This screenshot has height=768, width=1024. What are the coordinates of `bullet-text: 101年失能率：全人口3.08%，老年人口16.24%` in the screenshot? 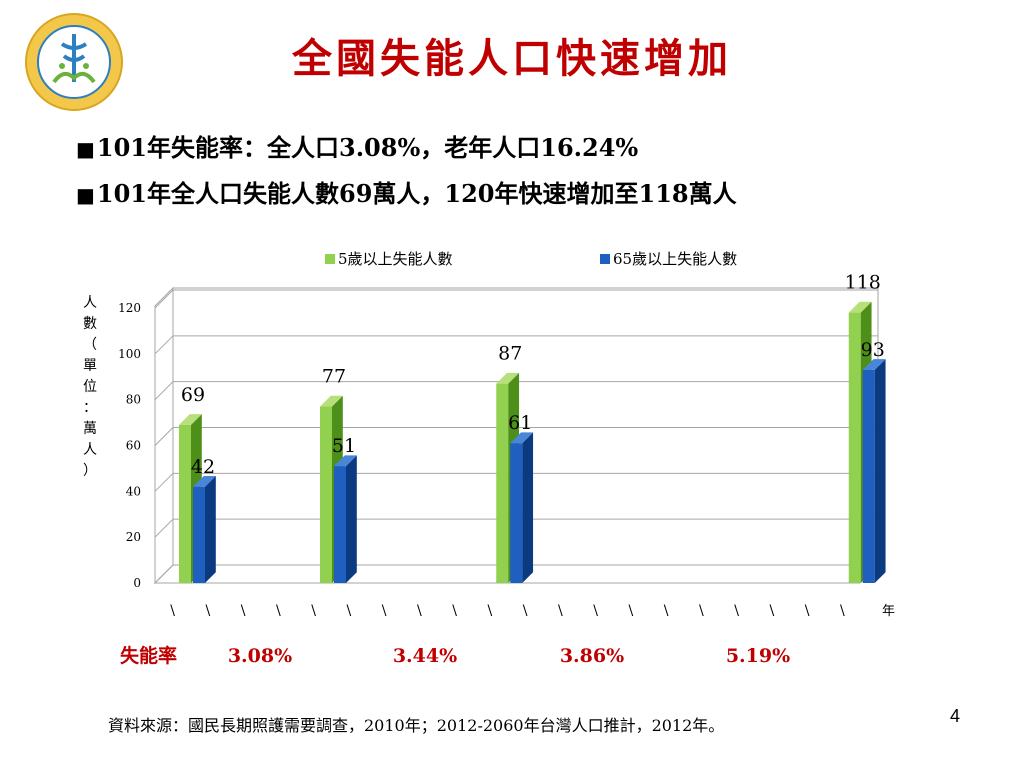 It's located at (367, 147).